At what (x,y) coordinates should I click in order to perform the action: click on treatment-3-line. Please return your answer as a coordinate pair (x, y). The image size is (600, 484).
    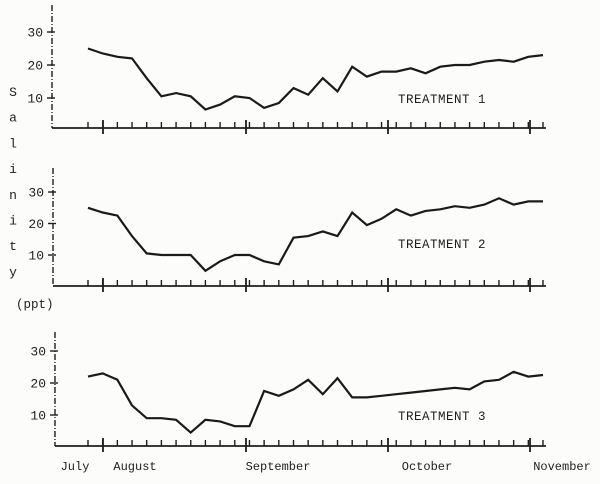
    Looking at the image, I should click on (315, 402).